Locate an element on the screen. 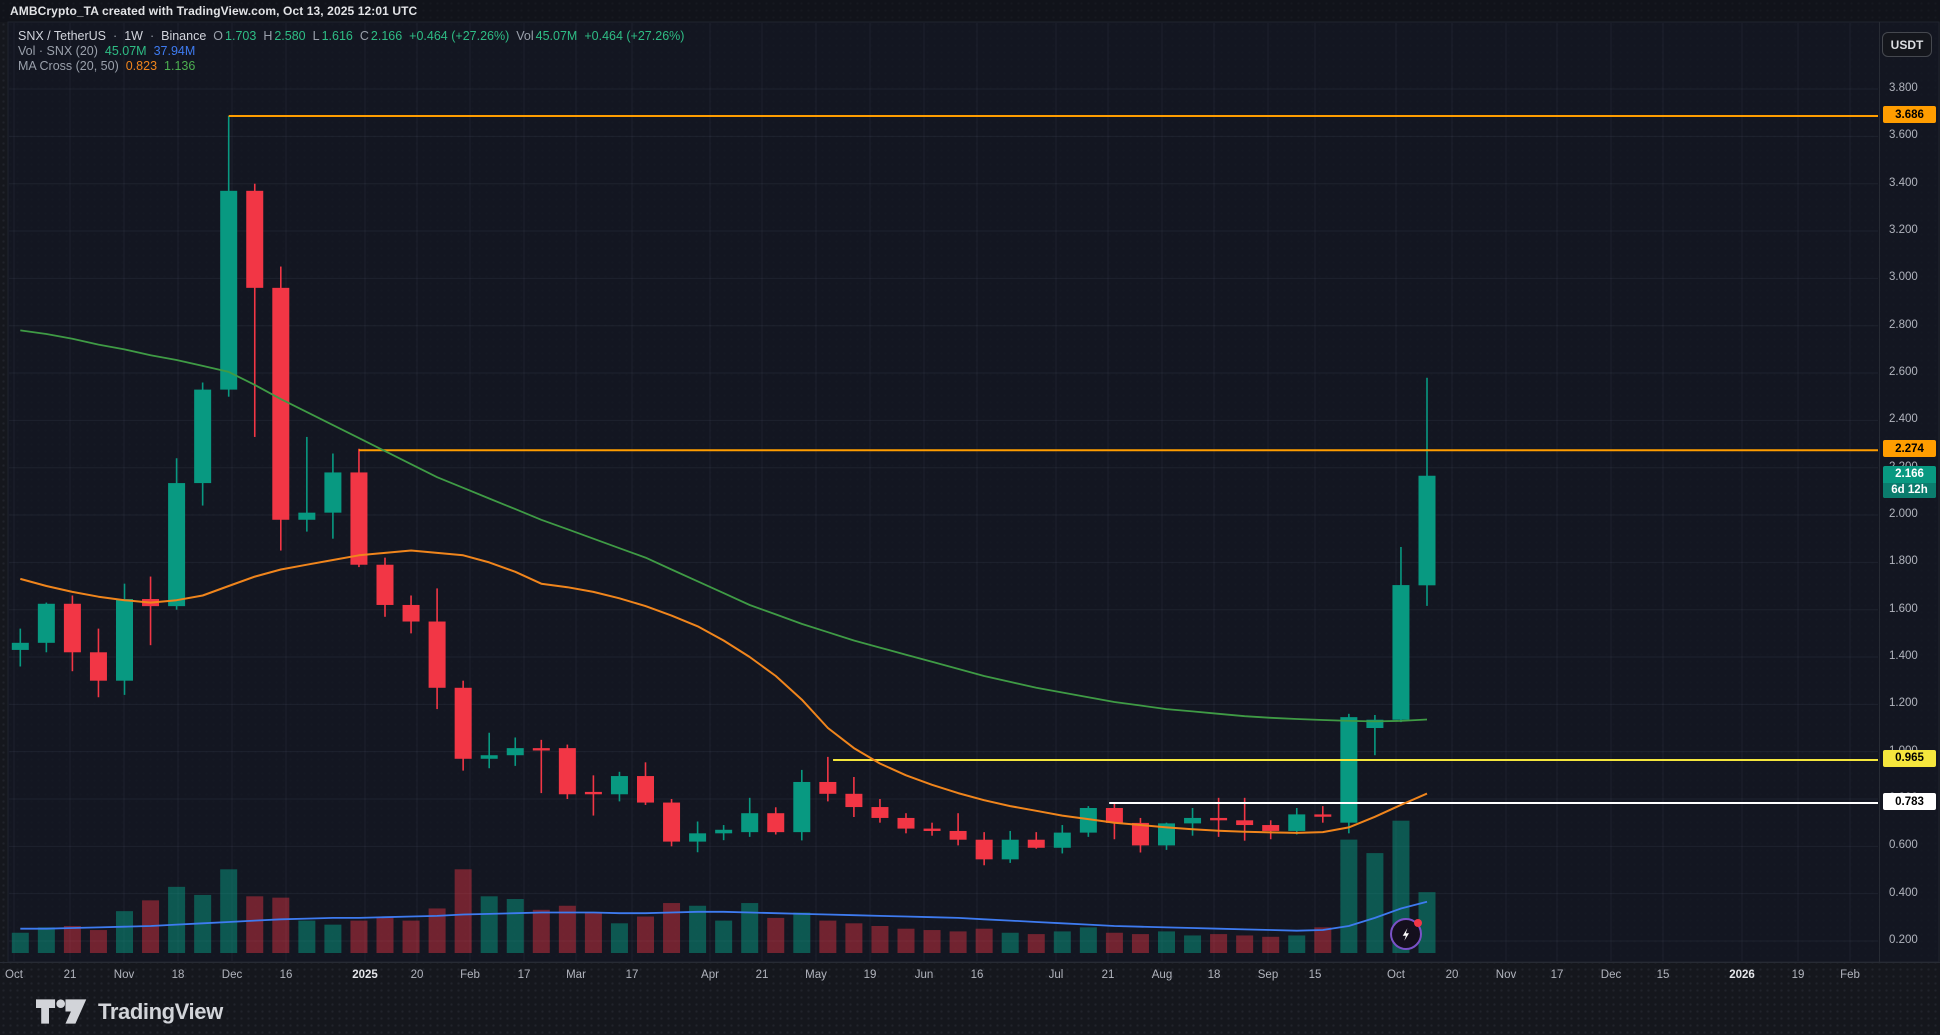  price-tick-label: 3.000 is located at coordinates (1903, 277).